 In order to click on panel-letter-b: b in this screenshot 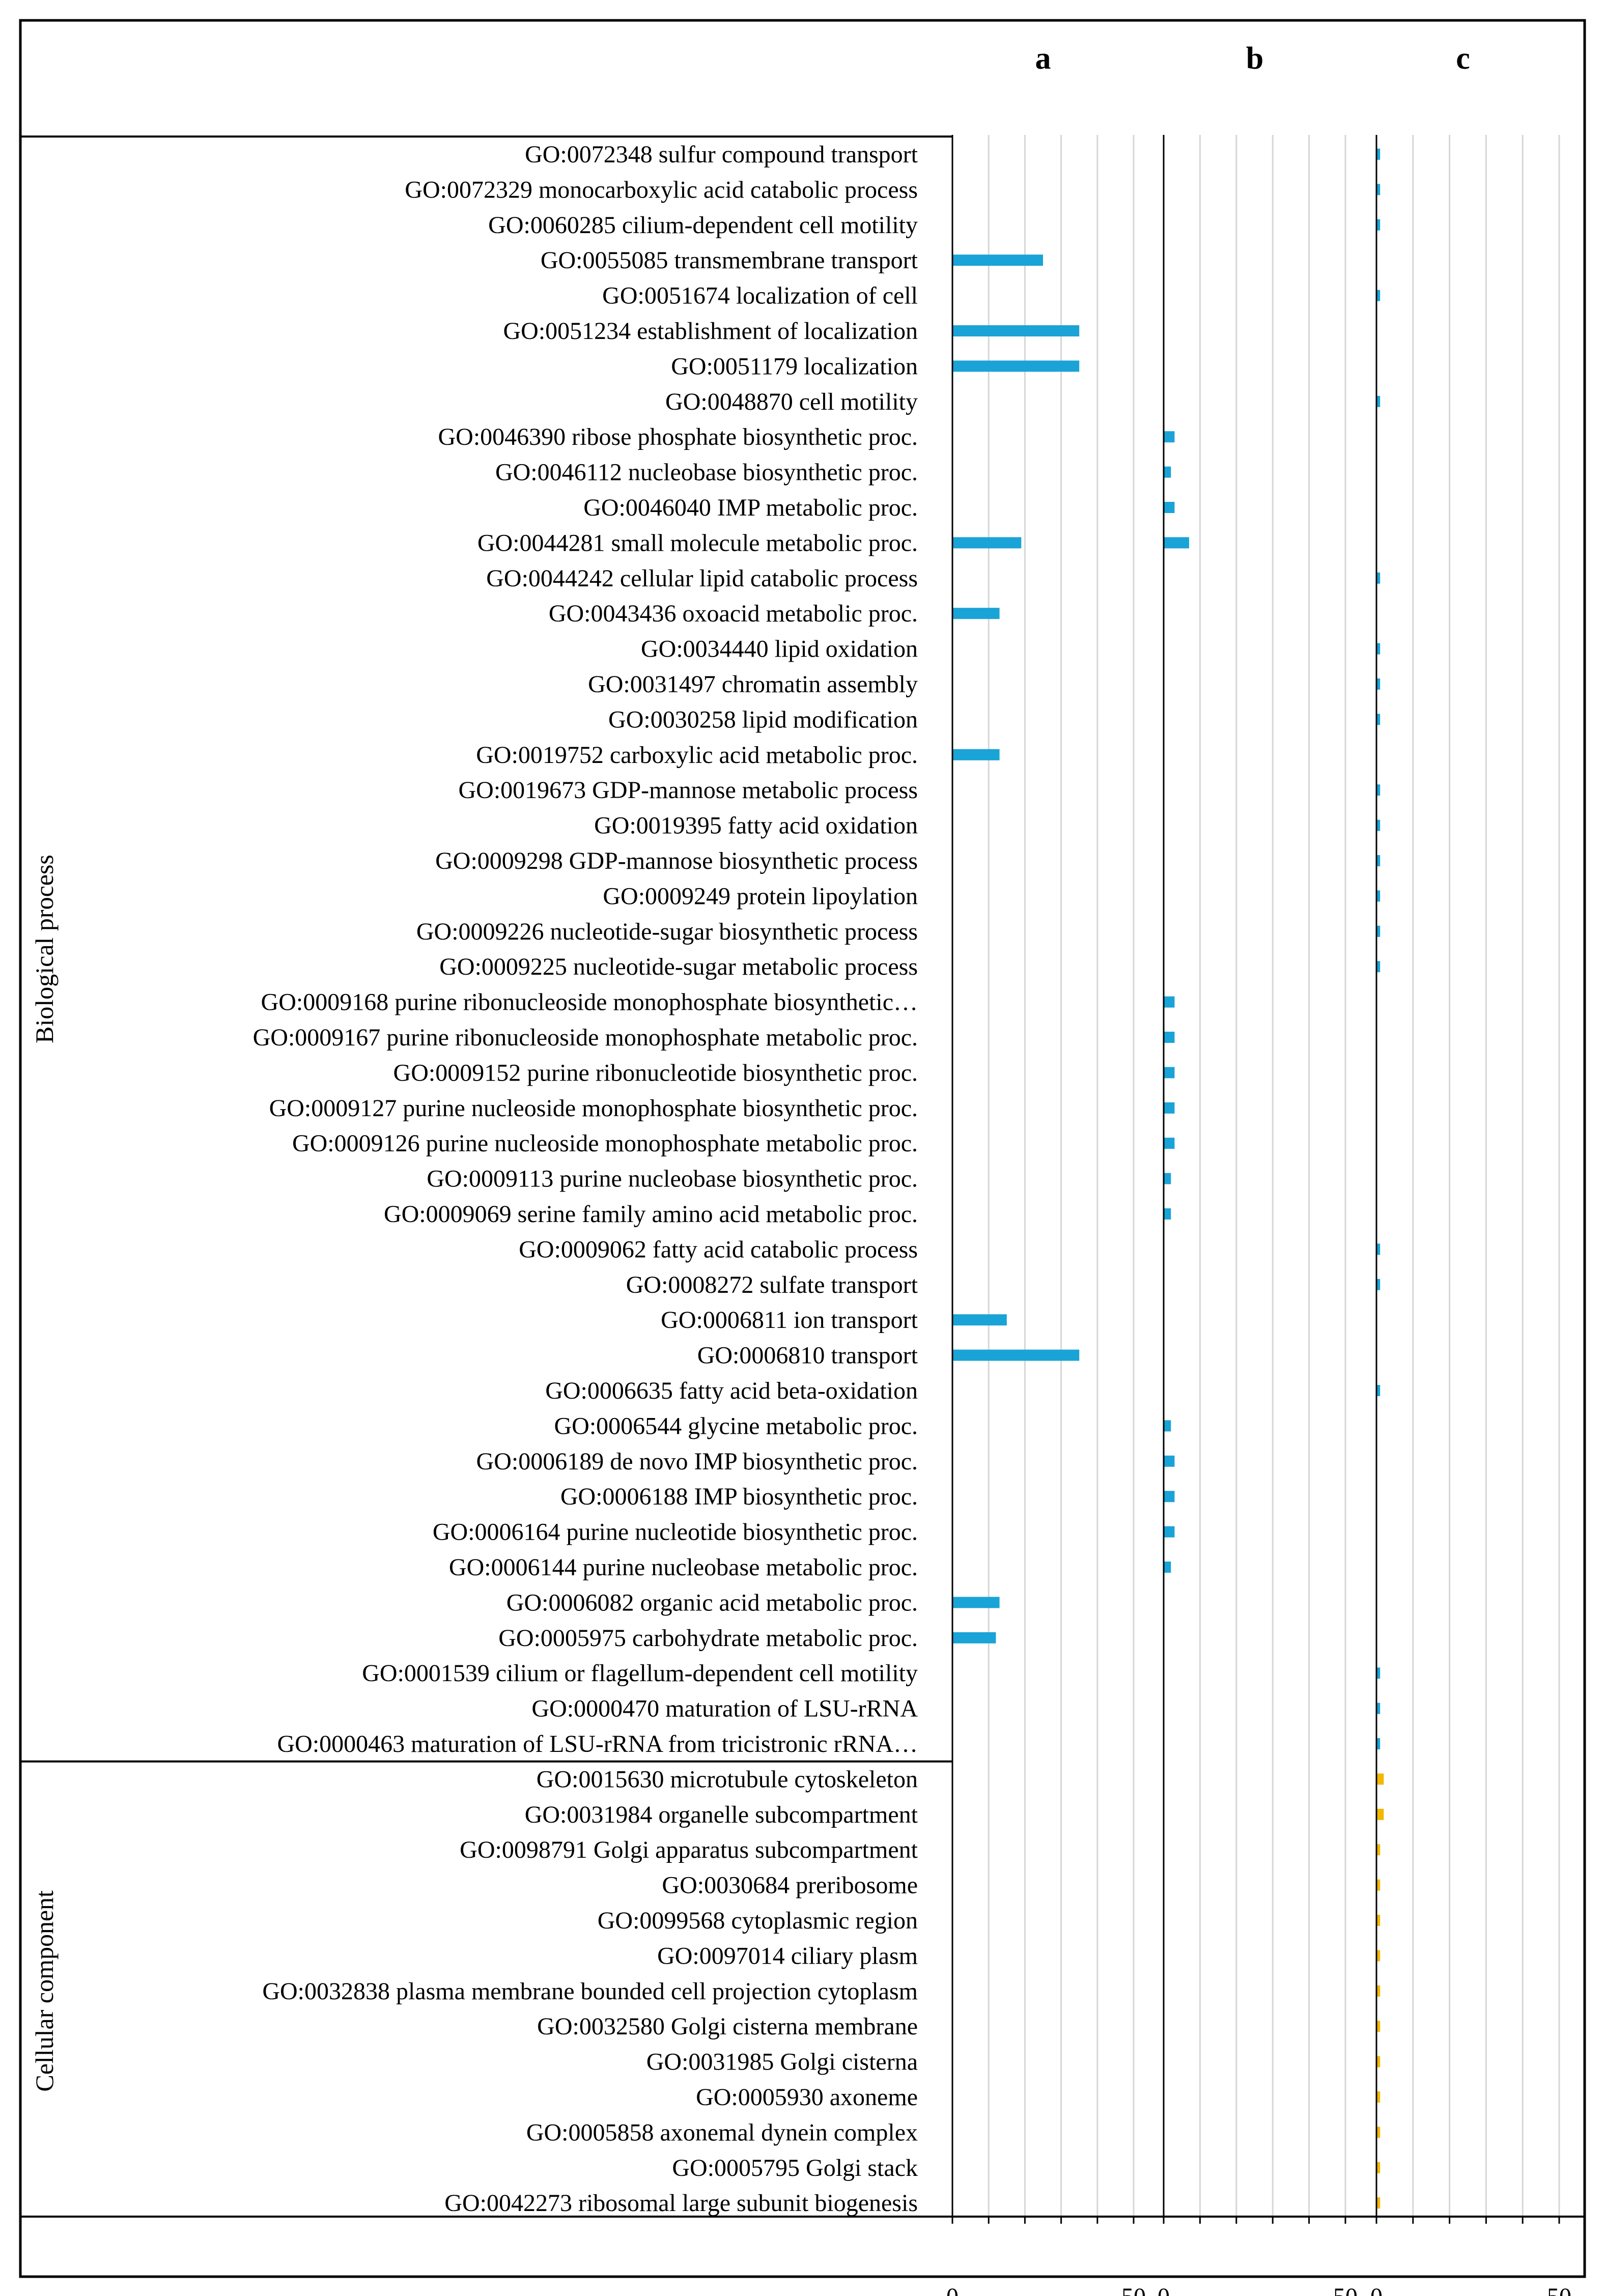, I will do `click(1255, 58)`.